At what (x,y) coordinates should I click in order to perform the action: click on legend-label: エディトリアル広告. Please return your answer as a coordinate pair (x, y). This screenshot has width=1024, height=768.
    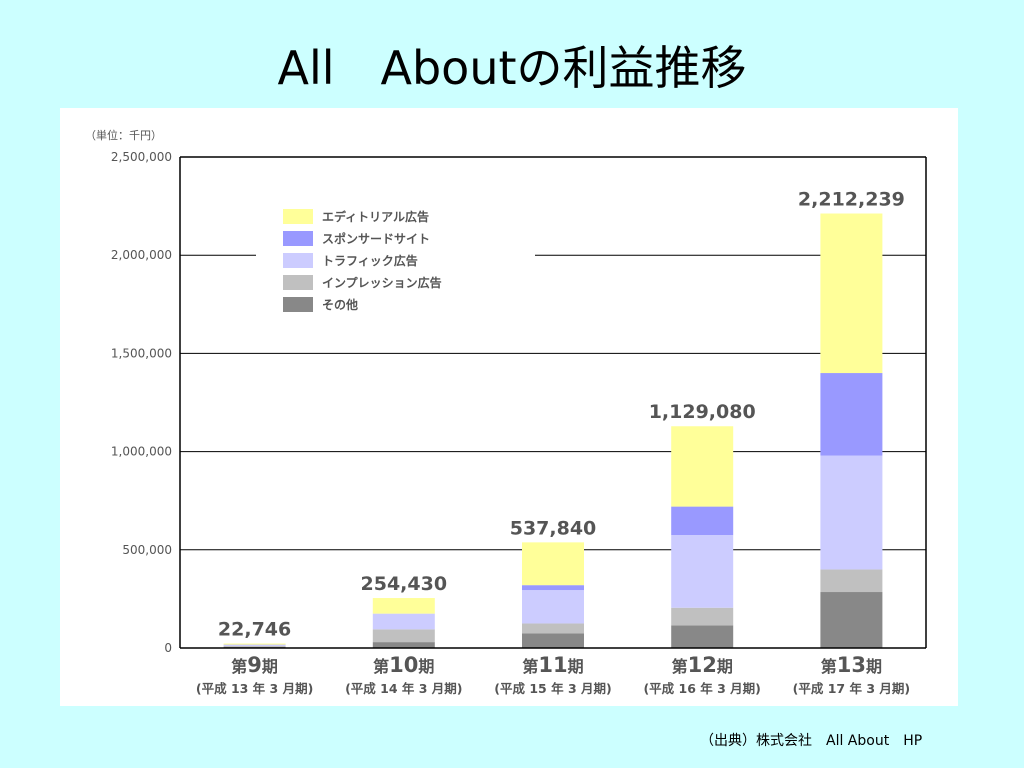
    Looking at the image, I should click on (375, 216).